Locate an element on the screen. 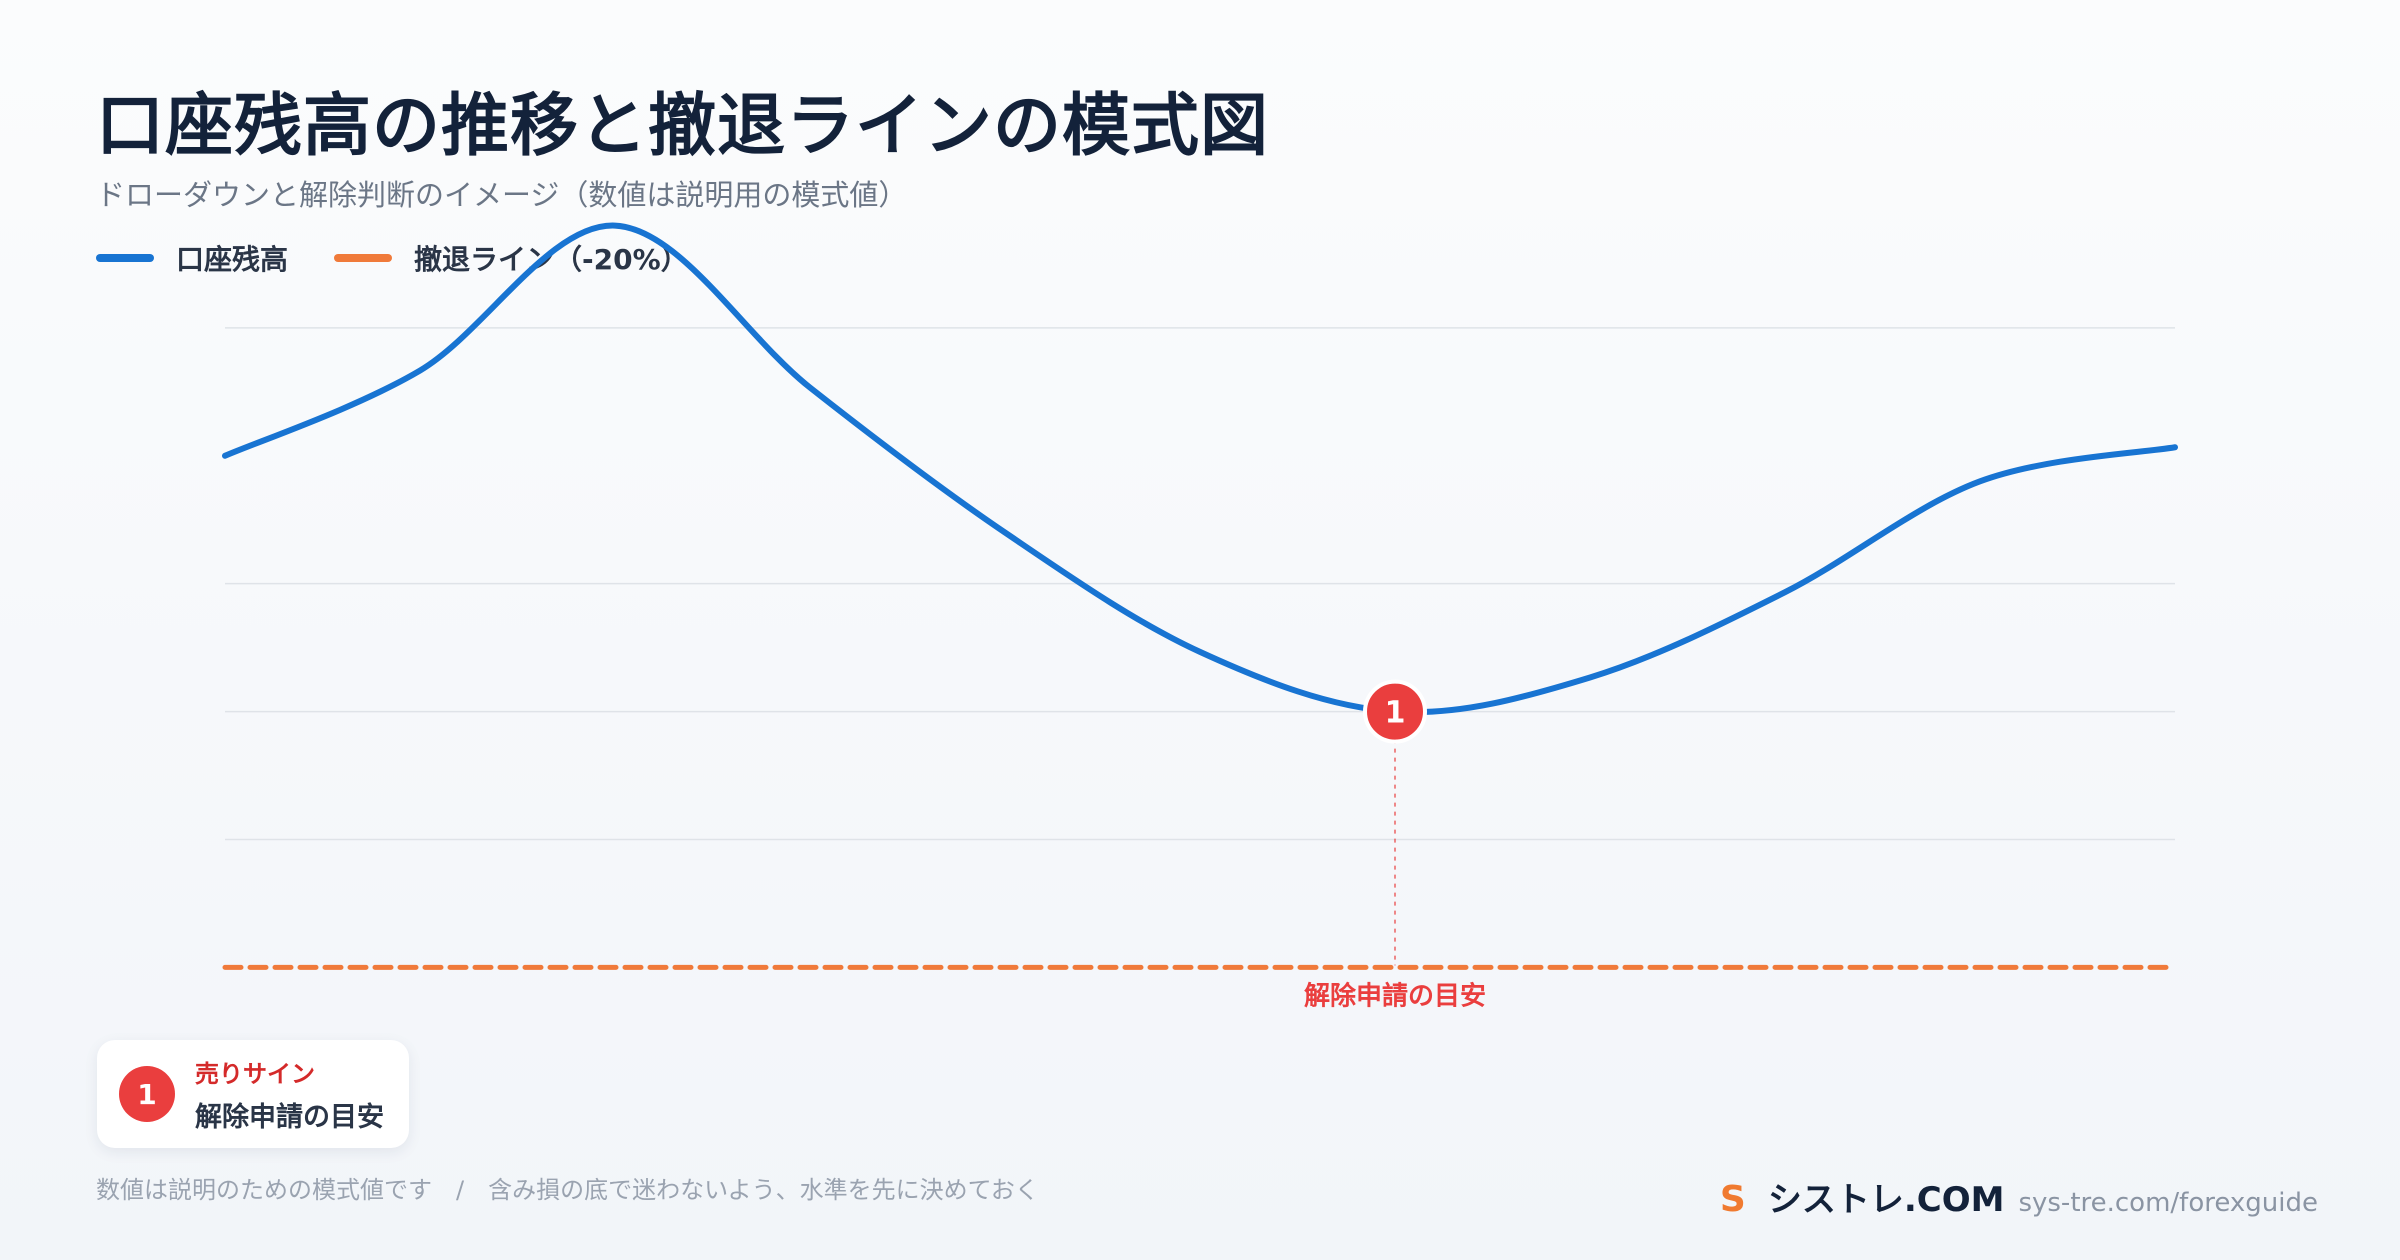 This screenshot has width=2400, height=1260. legend-label-balance: 口座残高 is located at coordinates (232, 259).